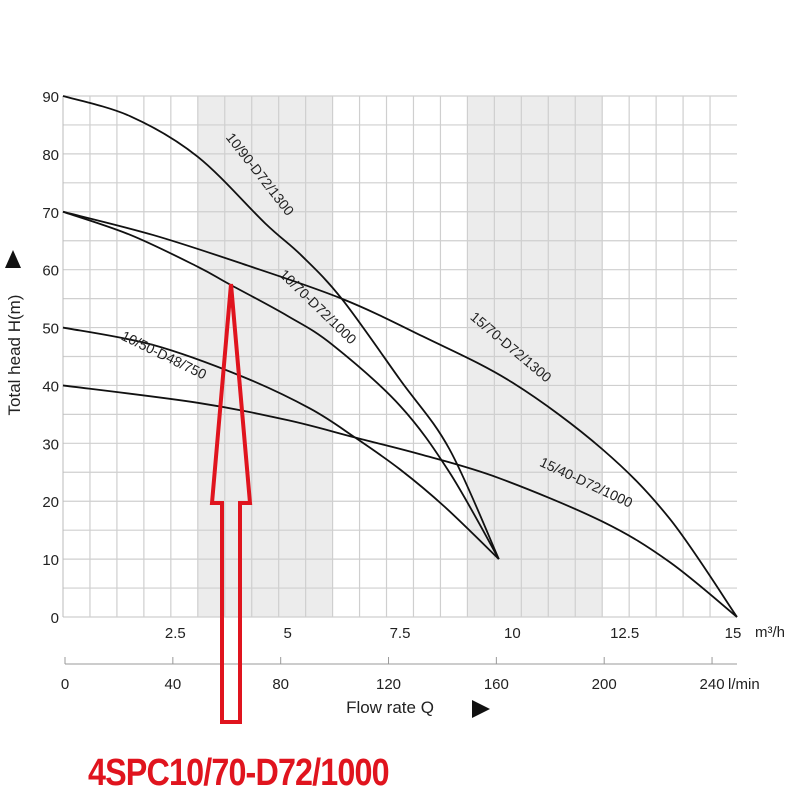 The image size is (800, 800). Describe the element at coordinates (280, 684) in the screenshot. I see `x2-tick-label: 80` at that location.